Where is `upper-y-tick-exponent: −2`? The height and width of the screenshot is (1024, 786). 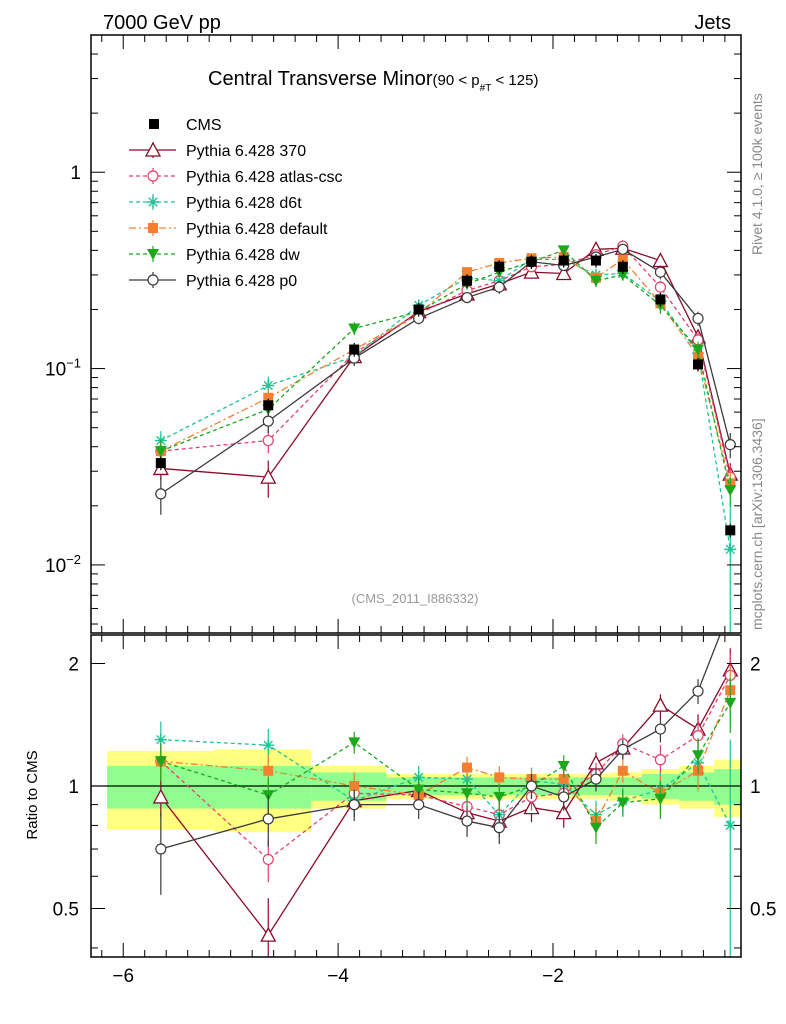 upper-y-tick-exponent: −2 is located at coordinates (73, 559).